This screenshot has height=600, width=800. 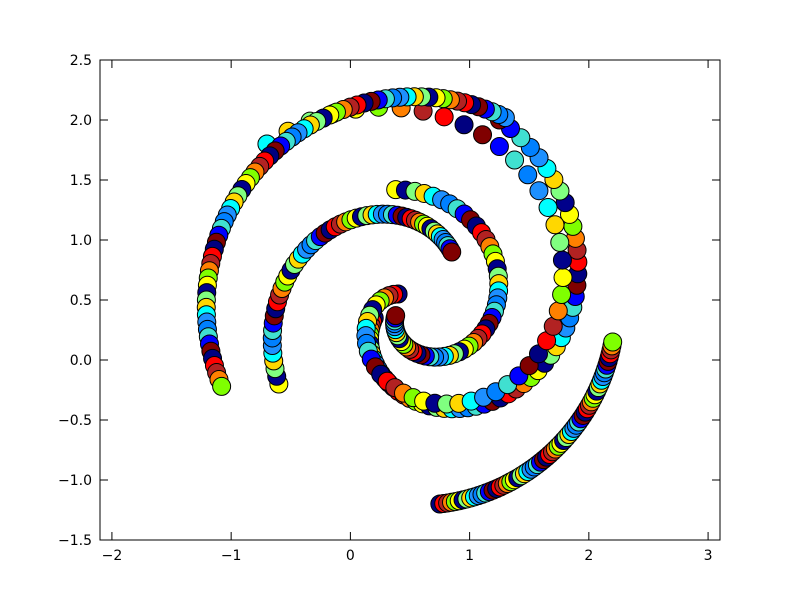 I want to click on x-tick-label: 3, so click(x=708, y=556).